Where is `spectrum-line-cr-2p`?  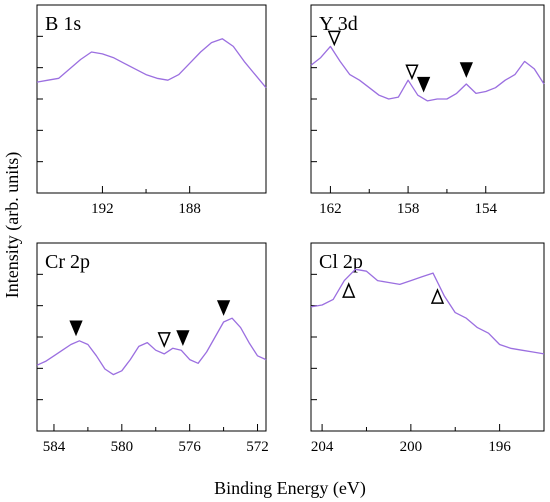 spectrum-line-cr-2p is located at coordinates (151, 346).